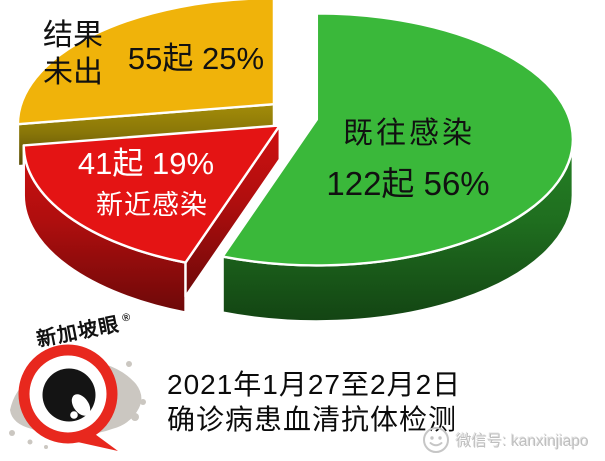 The height and width of the screenshot is (461, 605). Describe the element at coordinates (81, 405) in the screenshot. I see `eye-highlight` at that location.